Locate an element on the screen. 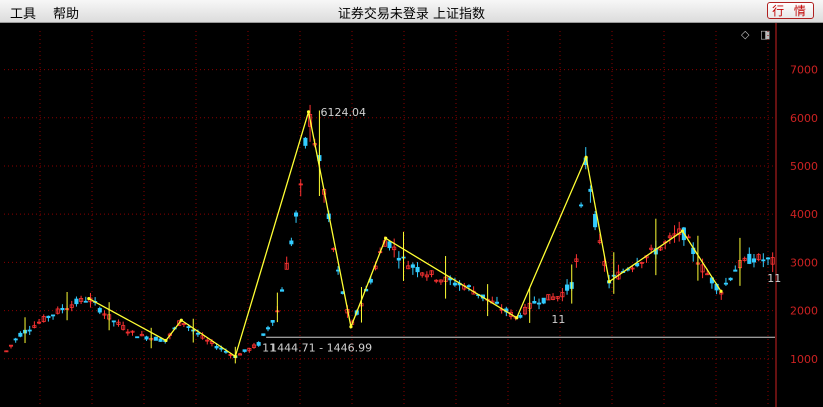  count-label-low: 11 is located at coordinates (269, 347).